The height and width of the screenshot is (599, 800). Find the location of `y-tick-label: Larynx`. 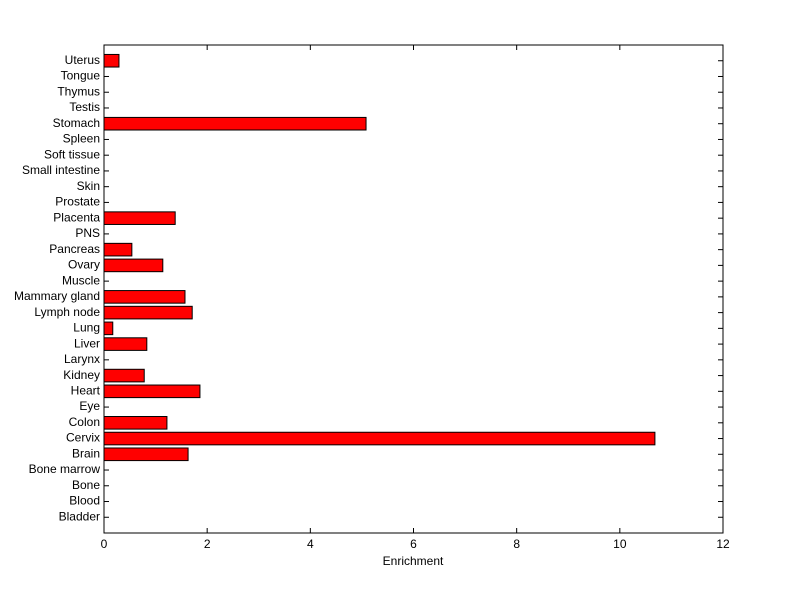

y-tick-label: Larynx is located at coordinates (82, 359).